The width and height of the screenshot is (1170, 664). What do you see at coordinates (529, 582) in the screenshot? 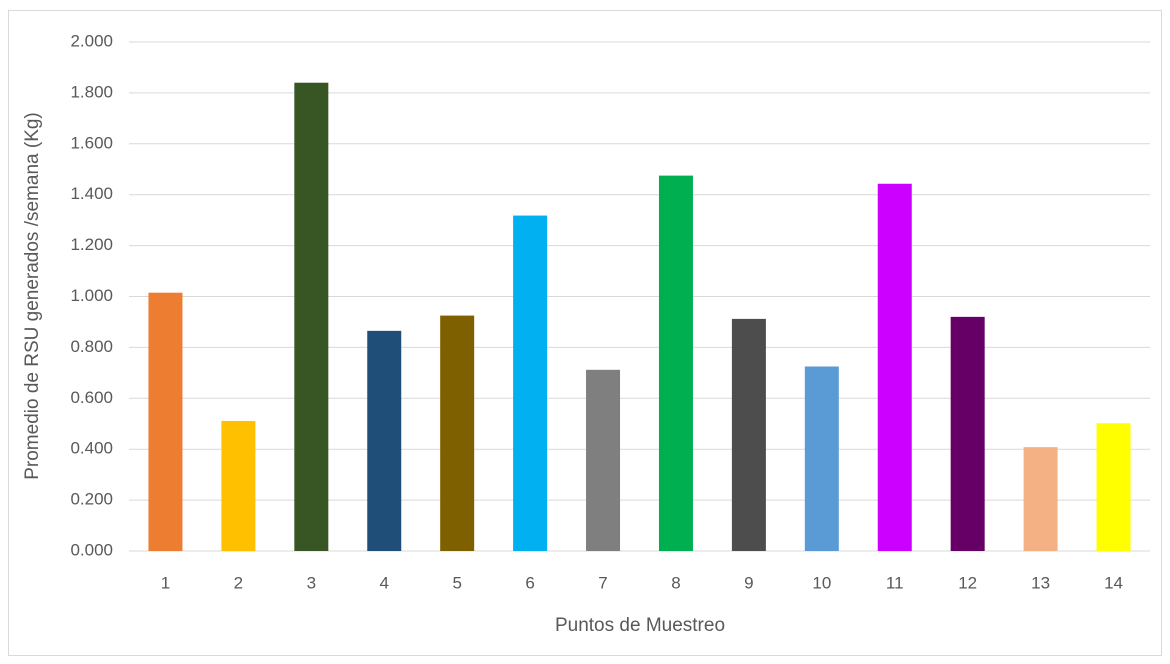
I see `x-tick-label: 6` at bounding box center [529, 582].